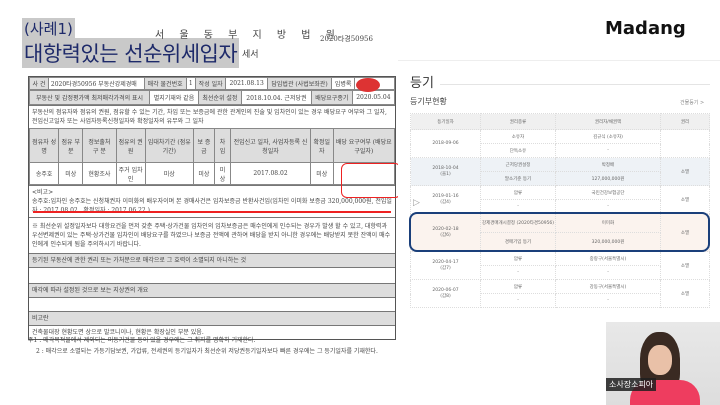  I want to click on red-underline, so click(212, 212).